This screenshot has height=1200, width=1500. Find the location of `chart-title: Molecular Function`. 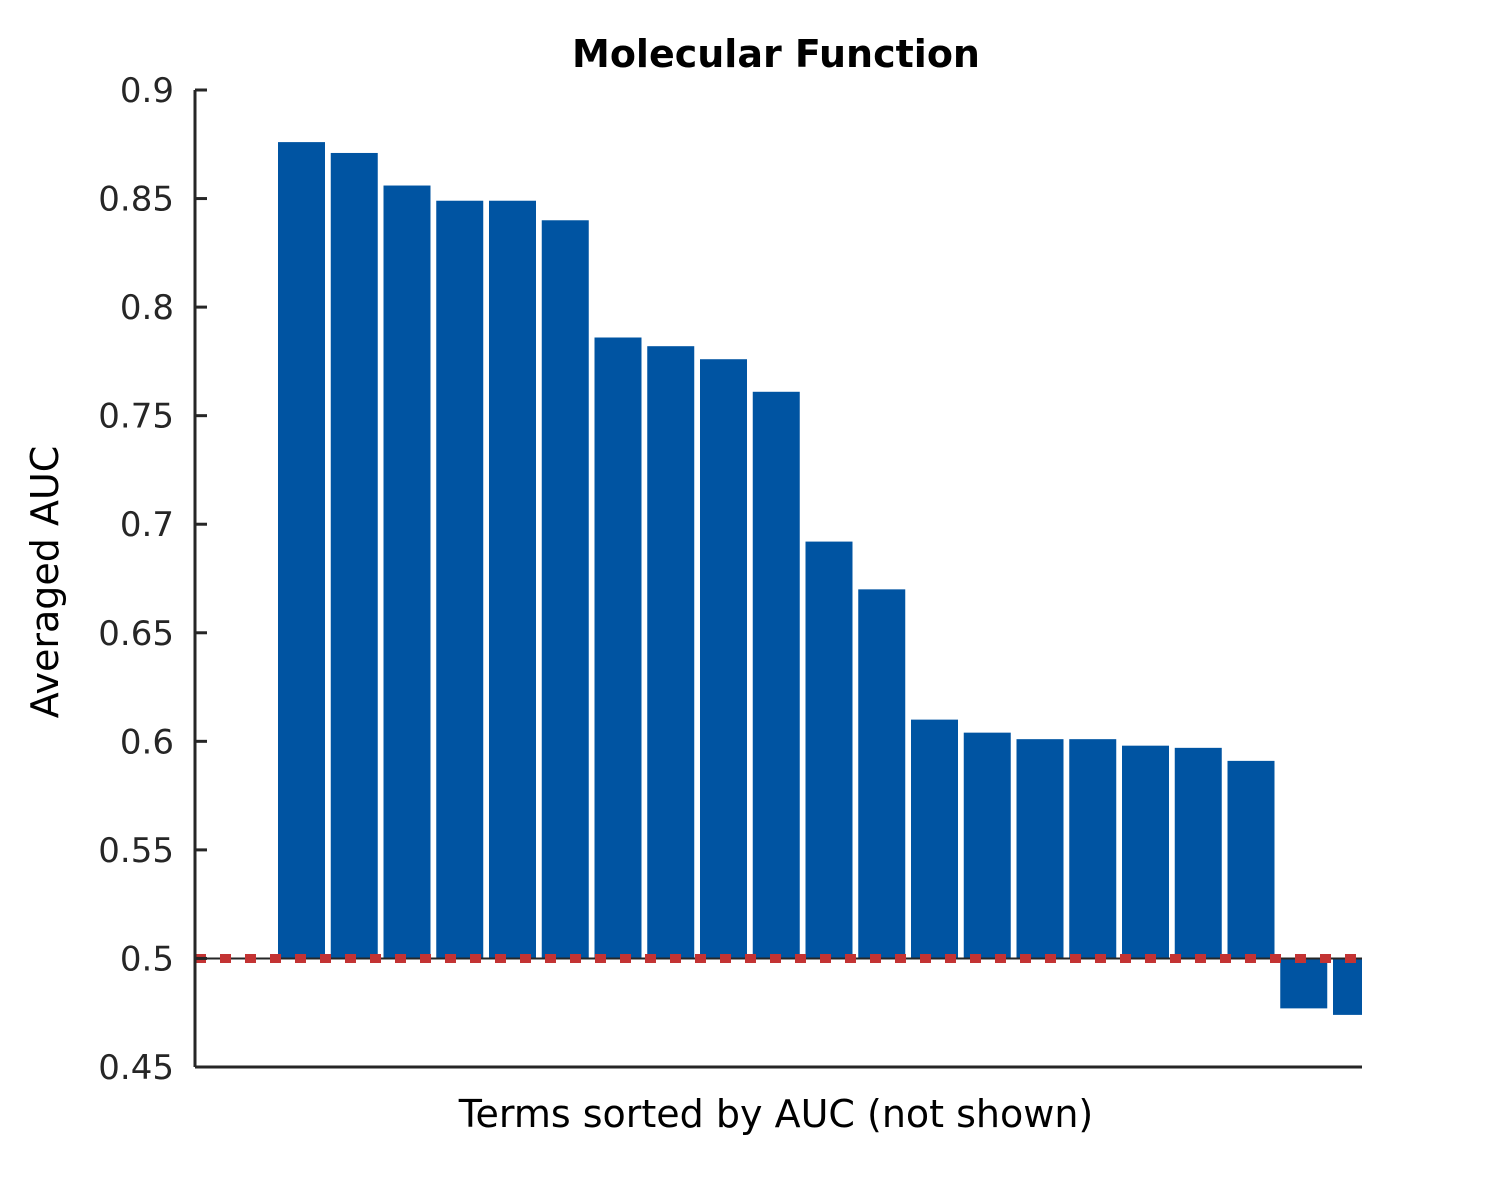

chart-title: Molecular Function is located at coordinates (776, 54).